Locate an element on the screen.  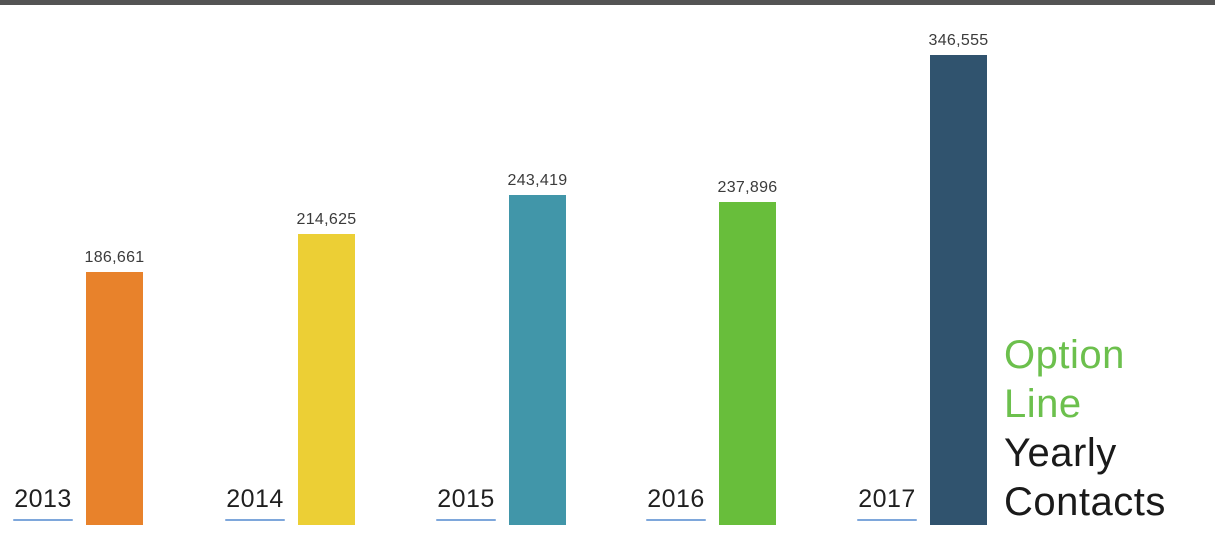
year-box: 2017 is located at coordinates (887, 504).